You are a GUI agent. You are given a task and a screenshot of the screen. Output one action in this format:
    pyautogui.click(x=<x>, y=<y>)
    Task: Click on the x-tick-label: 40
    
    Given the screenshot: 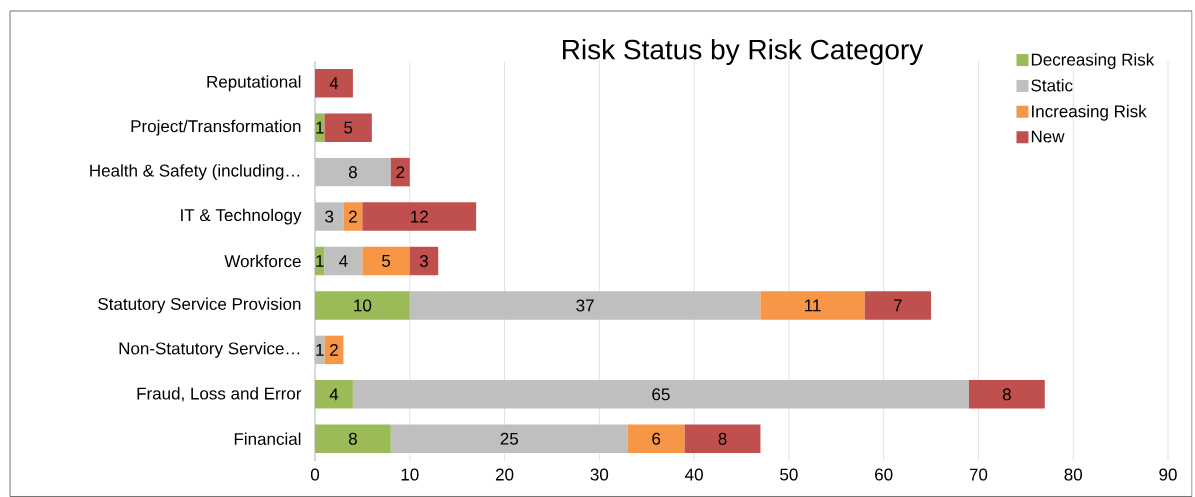 What is the action you would take?
    pyautogui.click(x=694, y=474)
    